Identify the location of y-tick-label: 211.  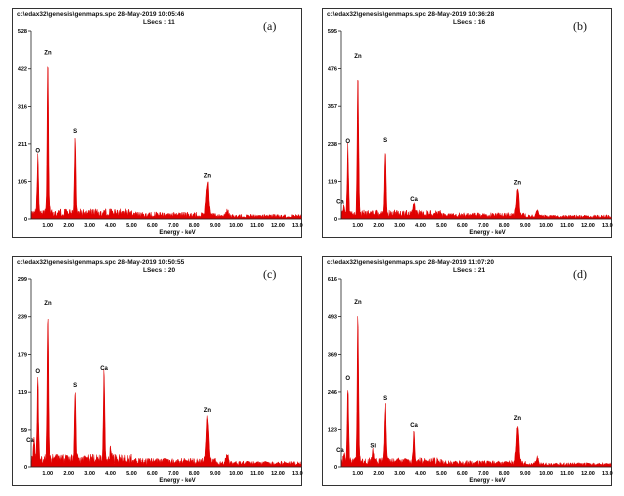
(22, 145).